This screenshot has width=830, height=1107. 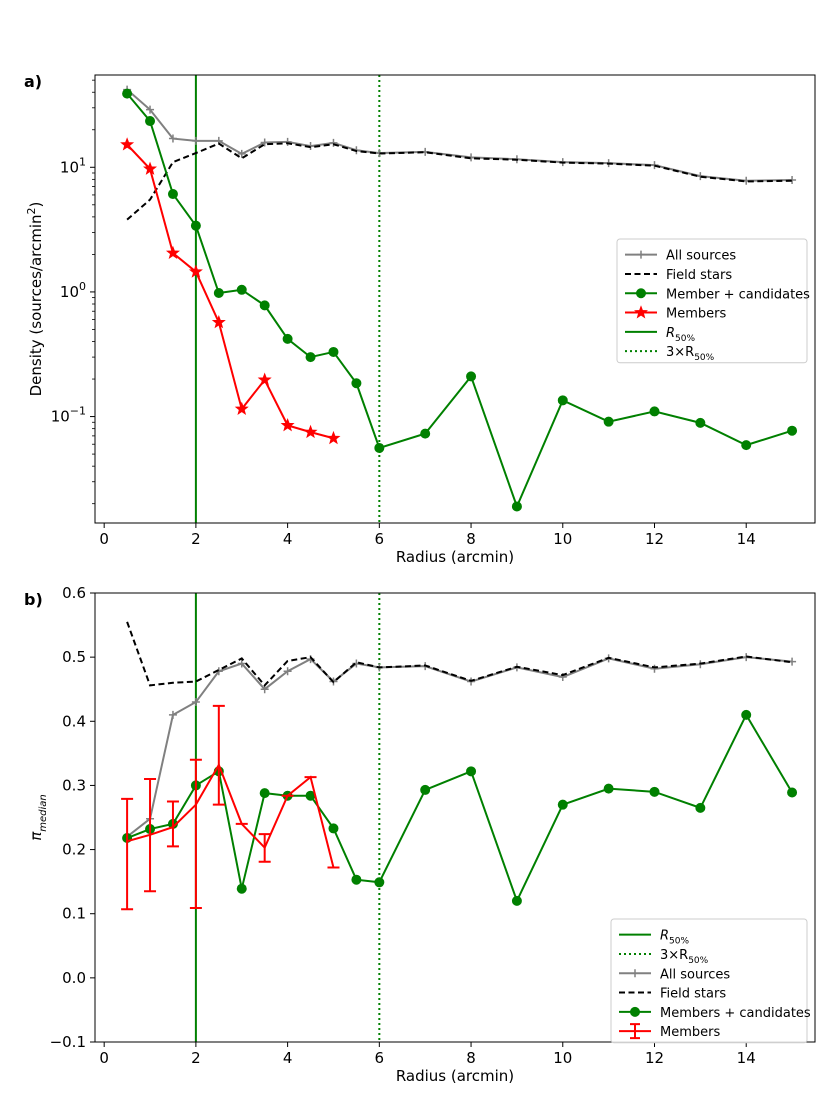 What do you see at coordinates (74, 721) in the screenshot?
I see `y-tick-label: 0.4` at bounding box center [74, 721].